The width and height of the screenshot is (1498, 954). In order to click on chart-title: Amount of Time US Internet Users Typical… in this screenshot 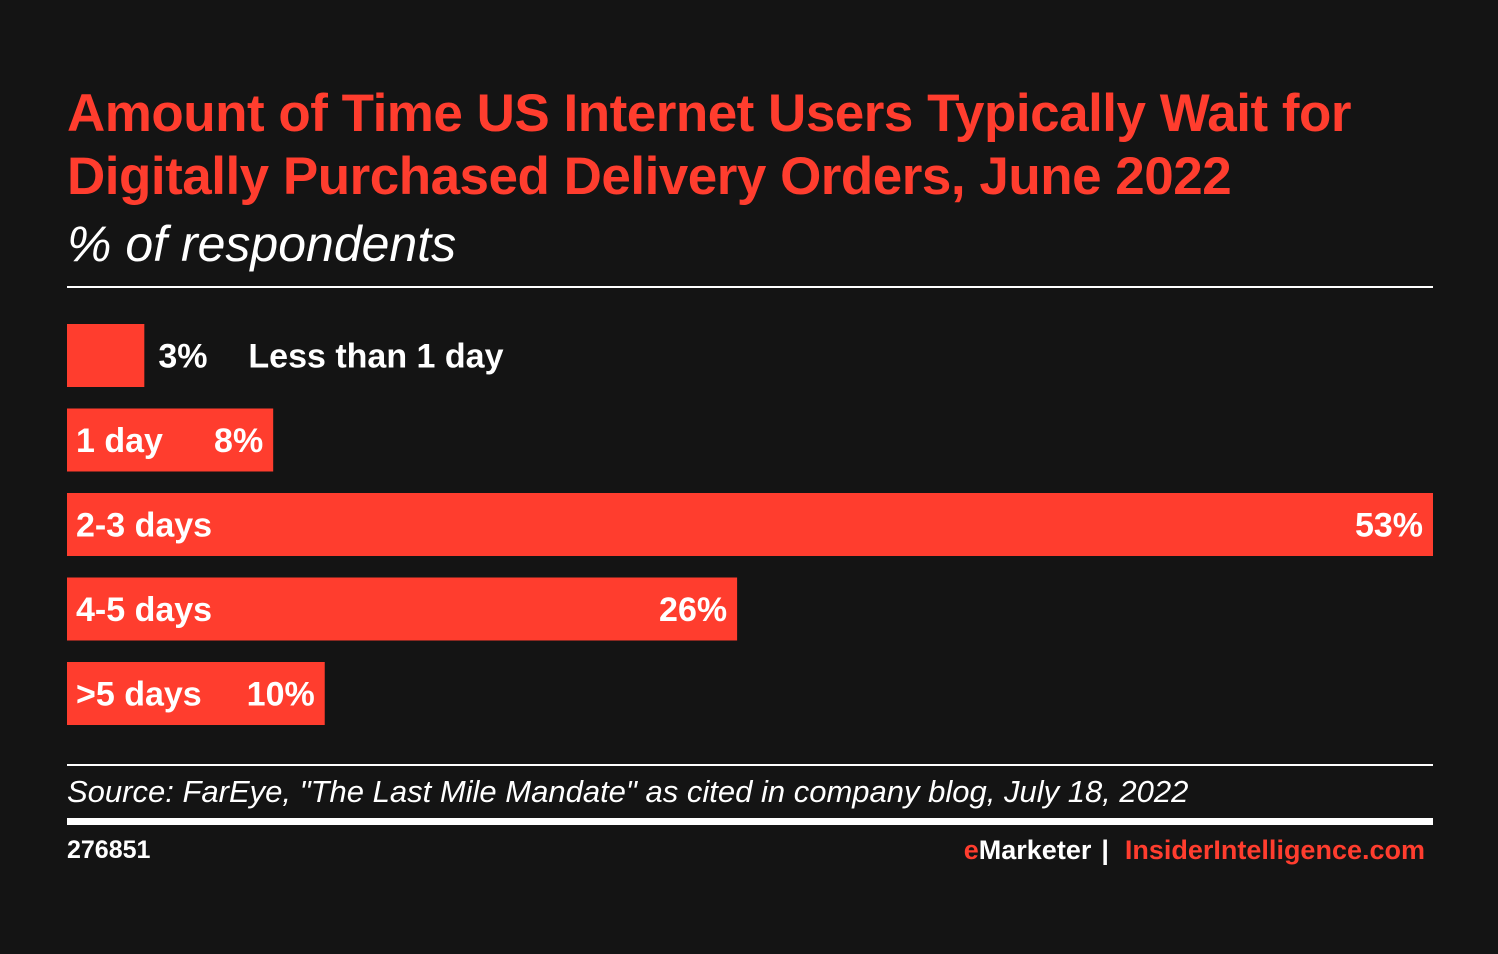, I will do `click(709, 145)`.